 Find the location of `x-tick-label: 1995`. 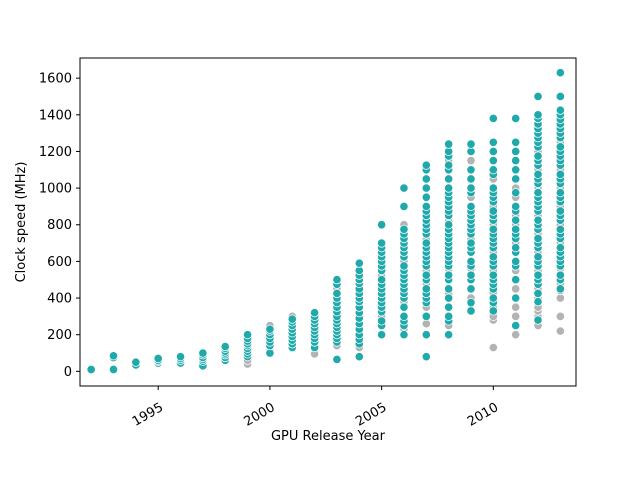

x-tick-label: 1995 is located at coordinates (148, 415).